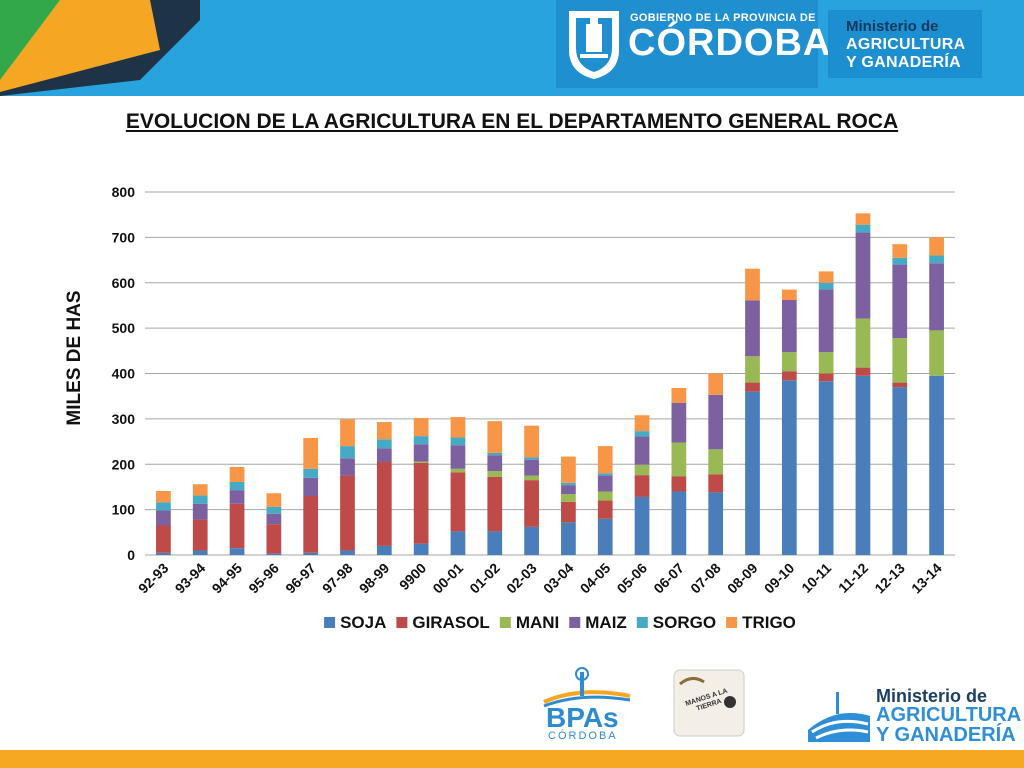 This screenshot has height=768, width=1024. What do you see at coordinates (337, 578) in the screenshot?
I see `x-tick-label: 97-98` at bounding box center [337, 578].